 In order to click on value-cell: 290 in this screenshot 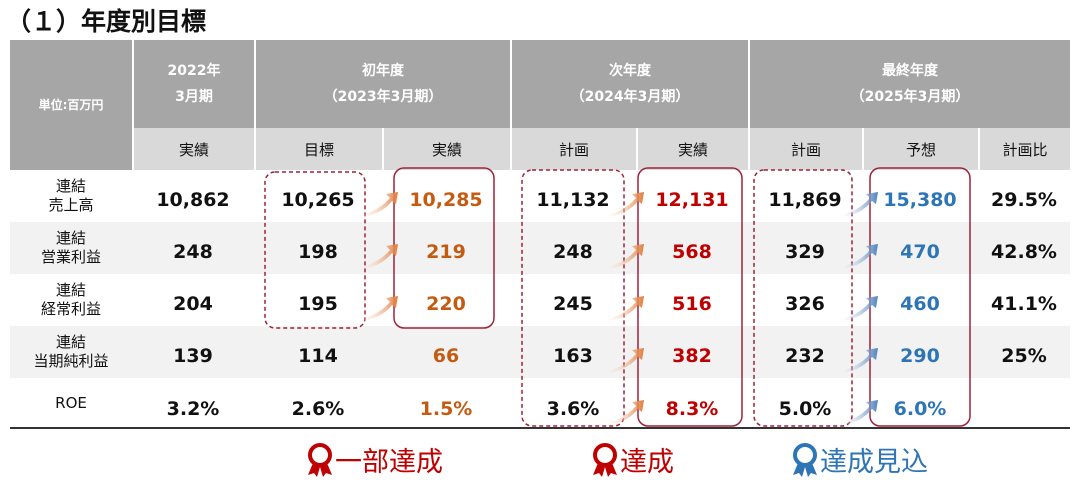, I will do `click(920, 356)`.